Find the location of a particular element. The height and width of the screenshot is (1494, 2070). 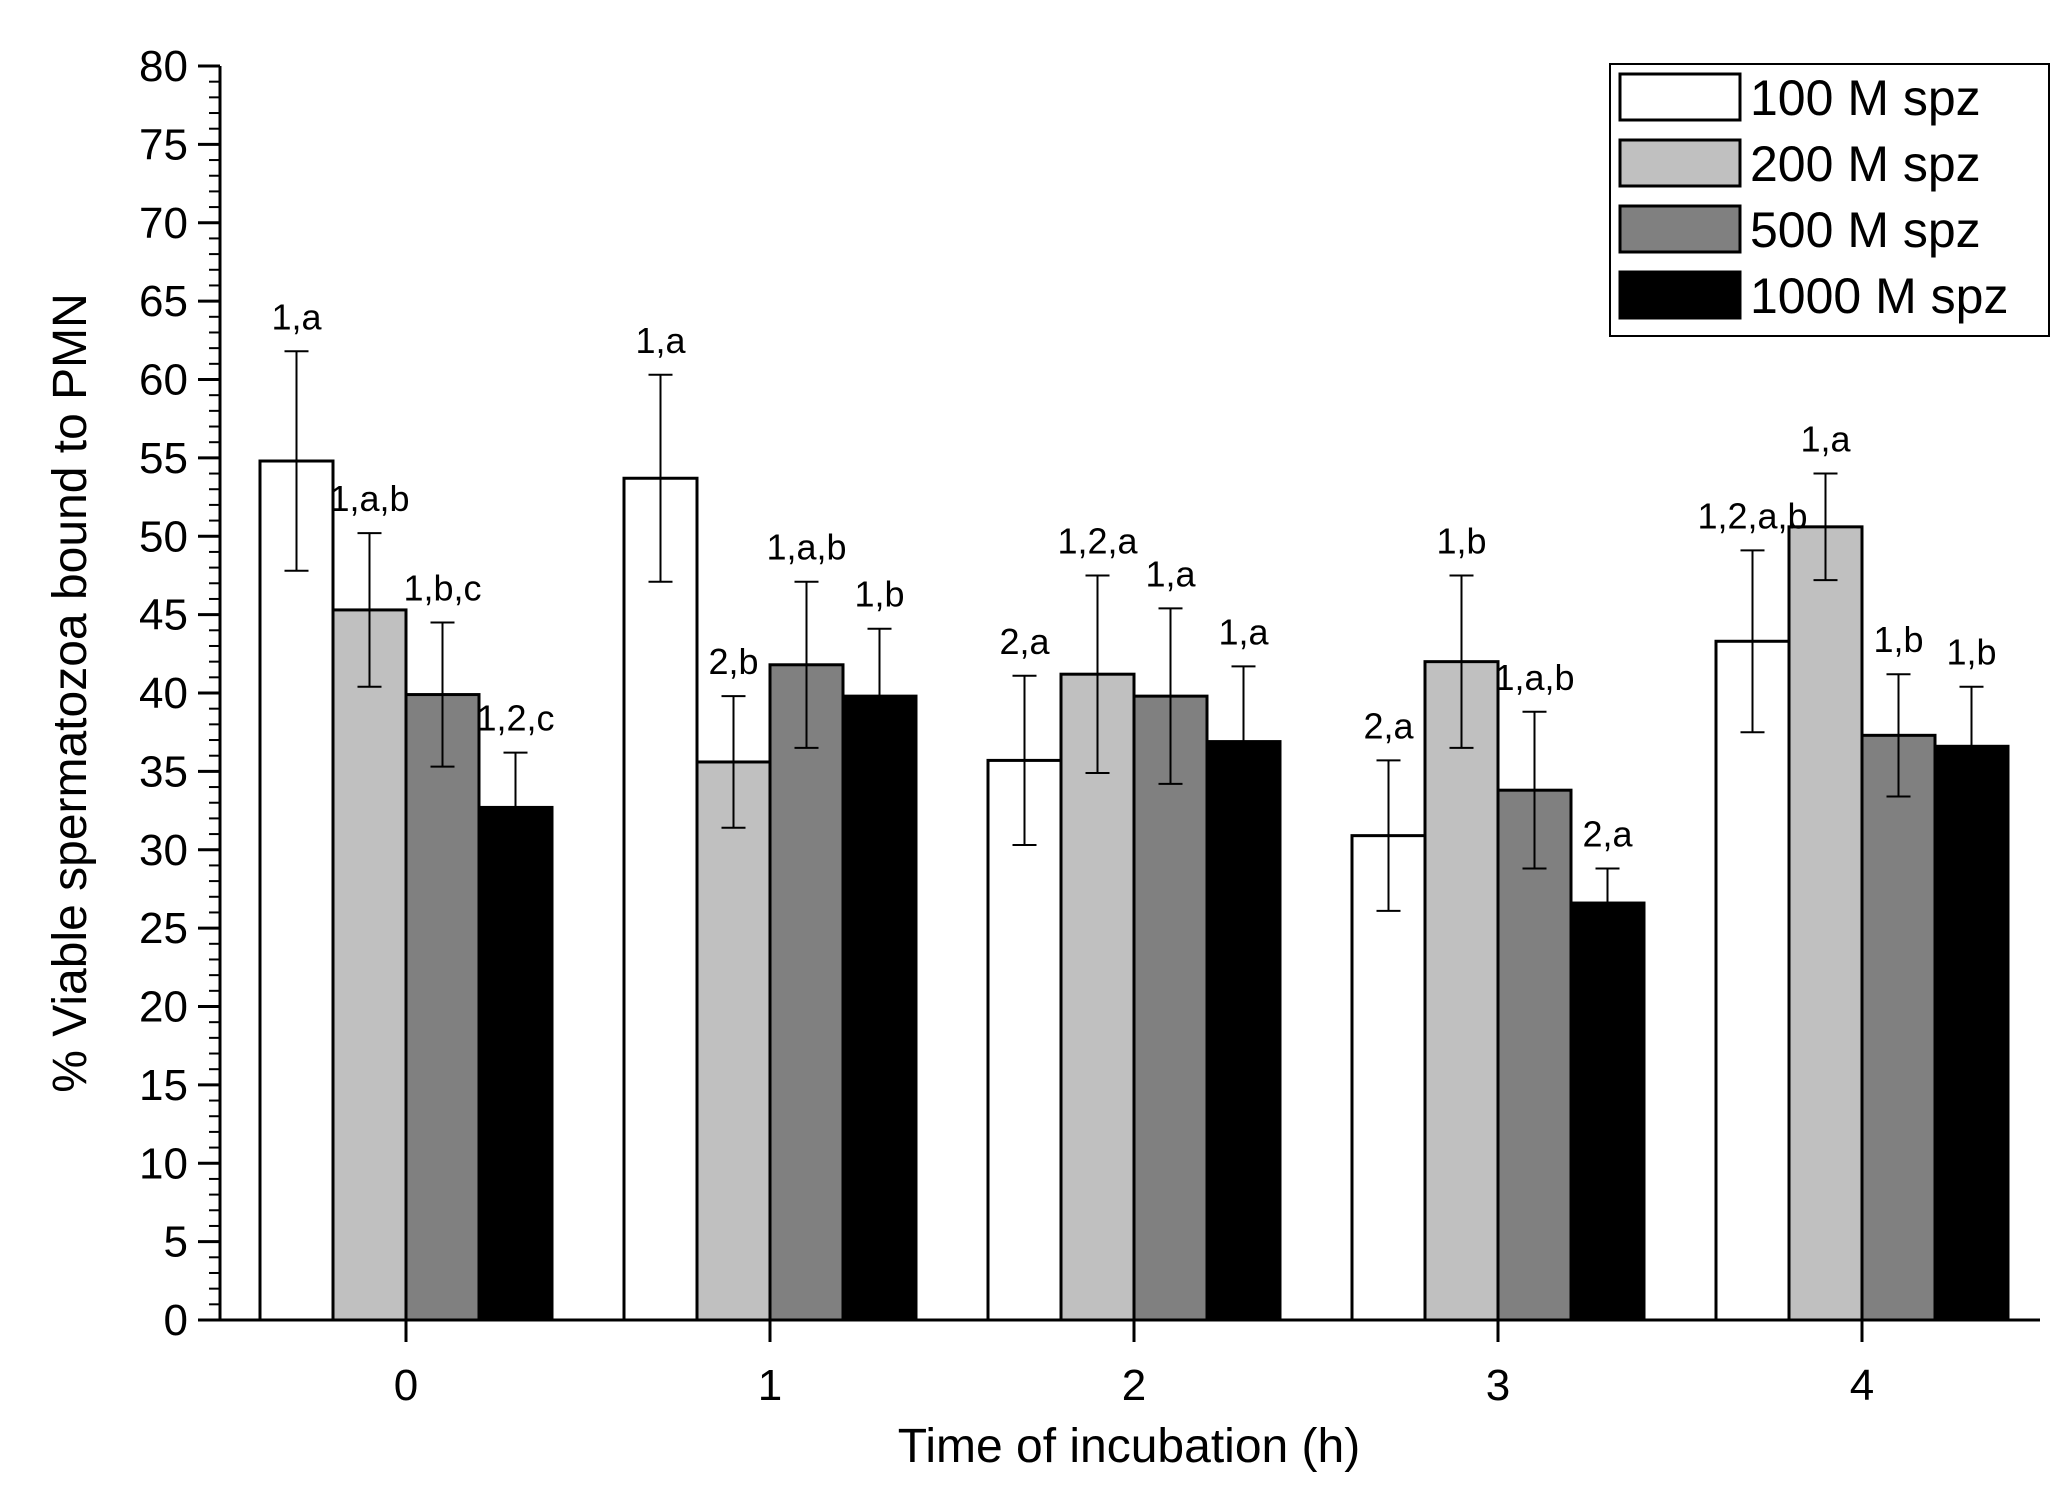

y-tick-label: 70 is located at coordinates (163, 223).